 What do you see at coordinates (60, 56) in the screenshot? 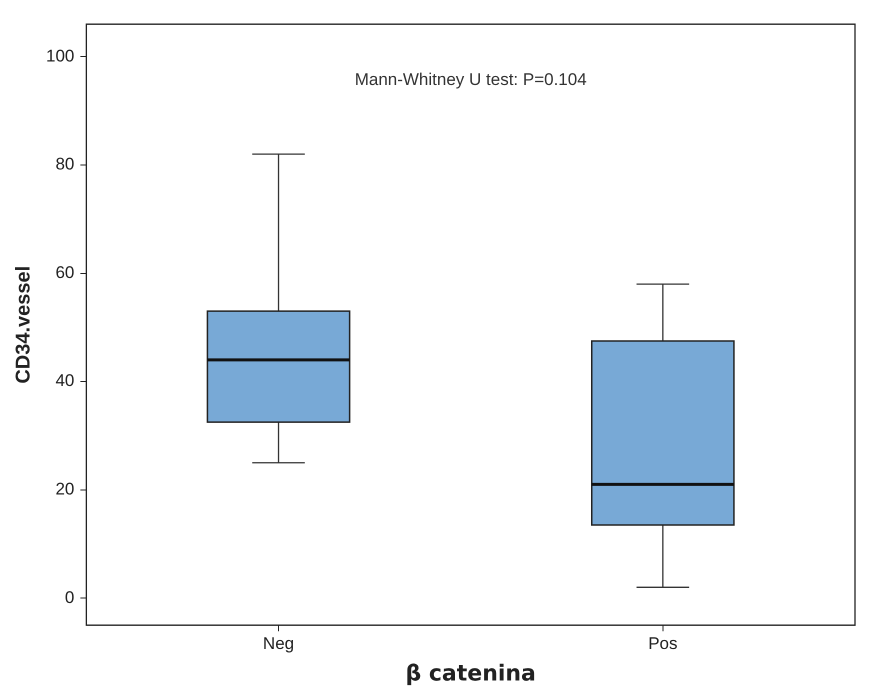
I see `y-tick-label: 100` at bounding box center [60, 56].